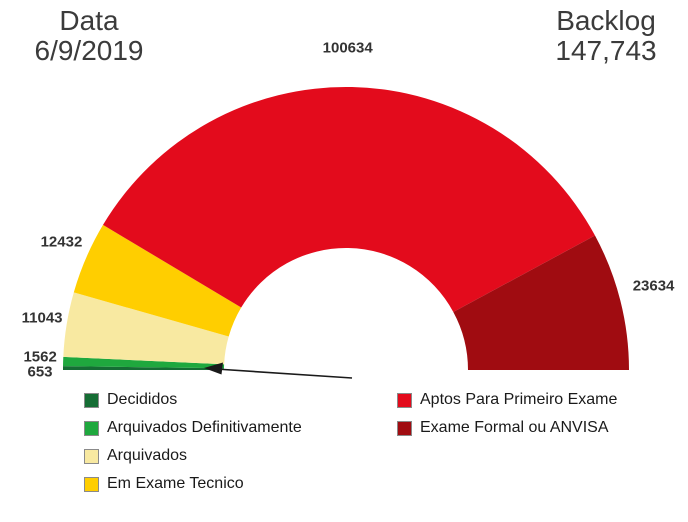 Image resolution: width=688 pixels, height=522 pixels. I want to click on arrow-line, so click(284, 373).